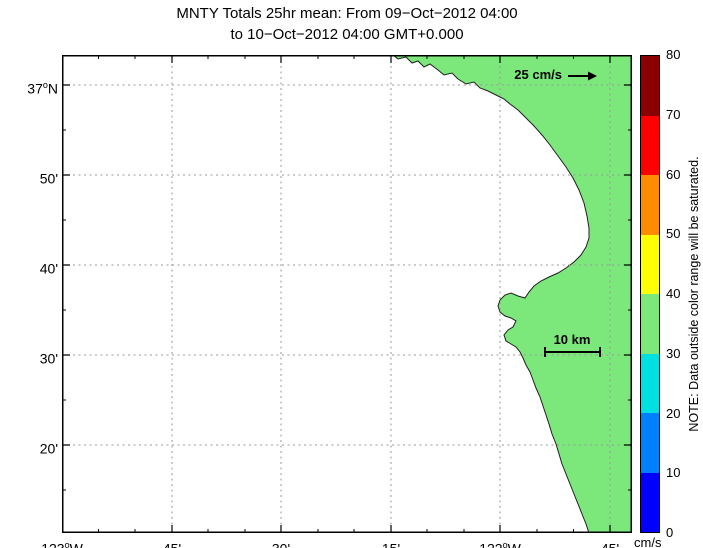 Image resolution: width=703 pixels, height=548 pixels. Describe the element at coordinates (538, 74) in the screenshot. I see `velocity-scale-label: 25 cm/s` at that location.